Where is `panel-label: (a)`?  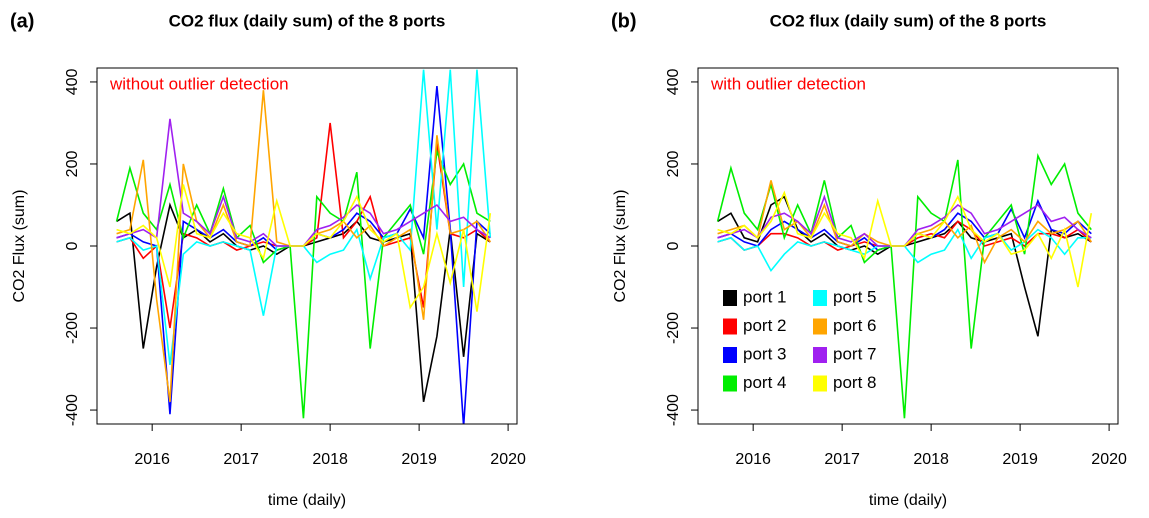 panel-label: (a) is located at coordinates (22, 21).